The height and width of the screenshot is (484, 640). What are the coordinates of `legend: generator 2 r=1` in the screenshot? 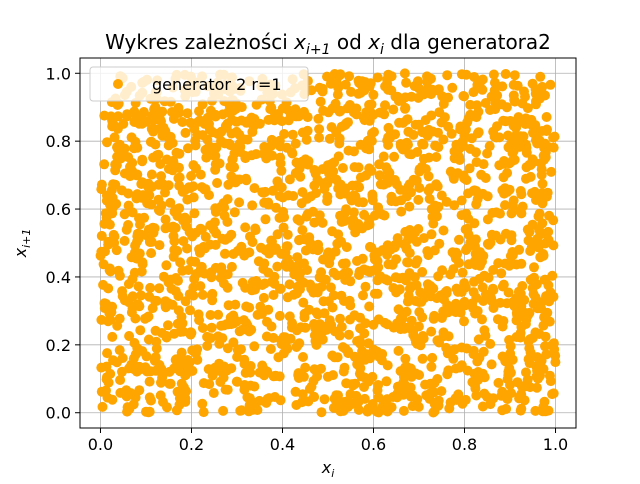 It's located at (199, 84).